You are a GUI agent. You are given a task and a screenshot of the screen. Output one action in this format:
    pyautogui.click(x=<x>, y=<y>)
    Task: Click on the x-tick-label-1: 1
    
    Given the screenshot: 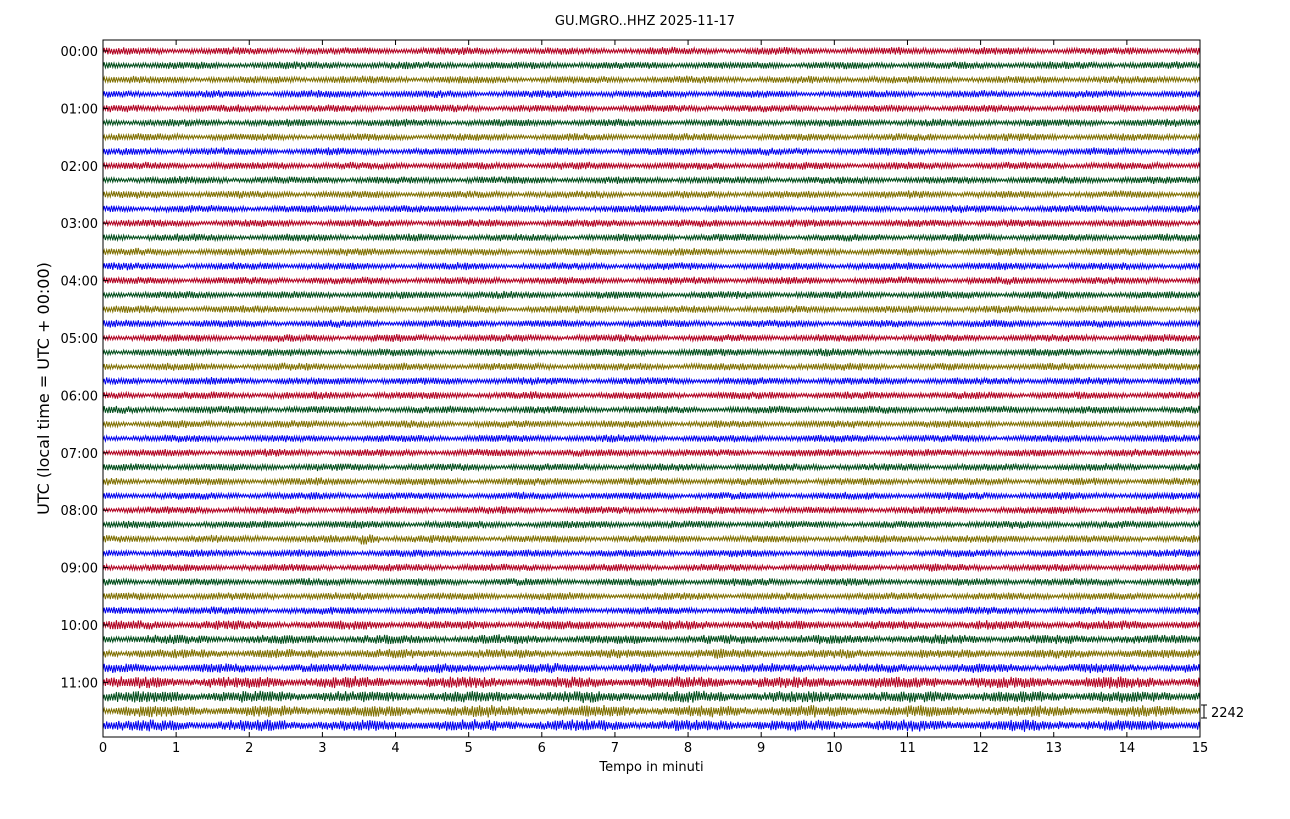 What is the action you would take?
    pyautogui.click(x=176, y=748)
    